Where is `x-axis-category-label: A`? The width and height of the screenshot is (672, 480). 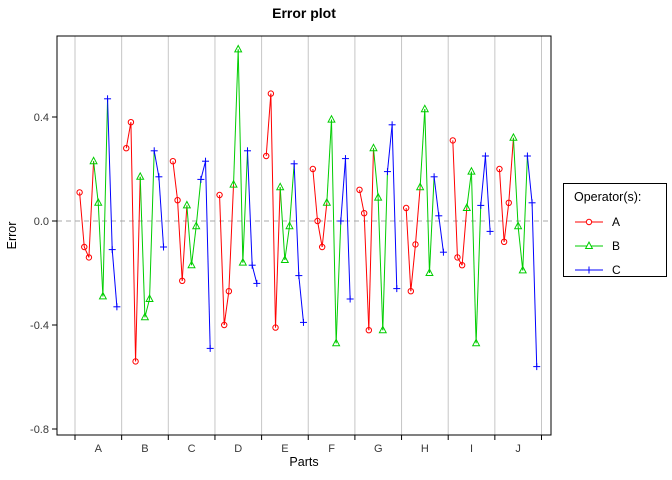 x-axis-category-label: A is located at coordinates (99, 449).